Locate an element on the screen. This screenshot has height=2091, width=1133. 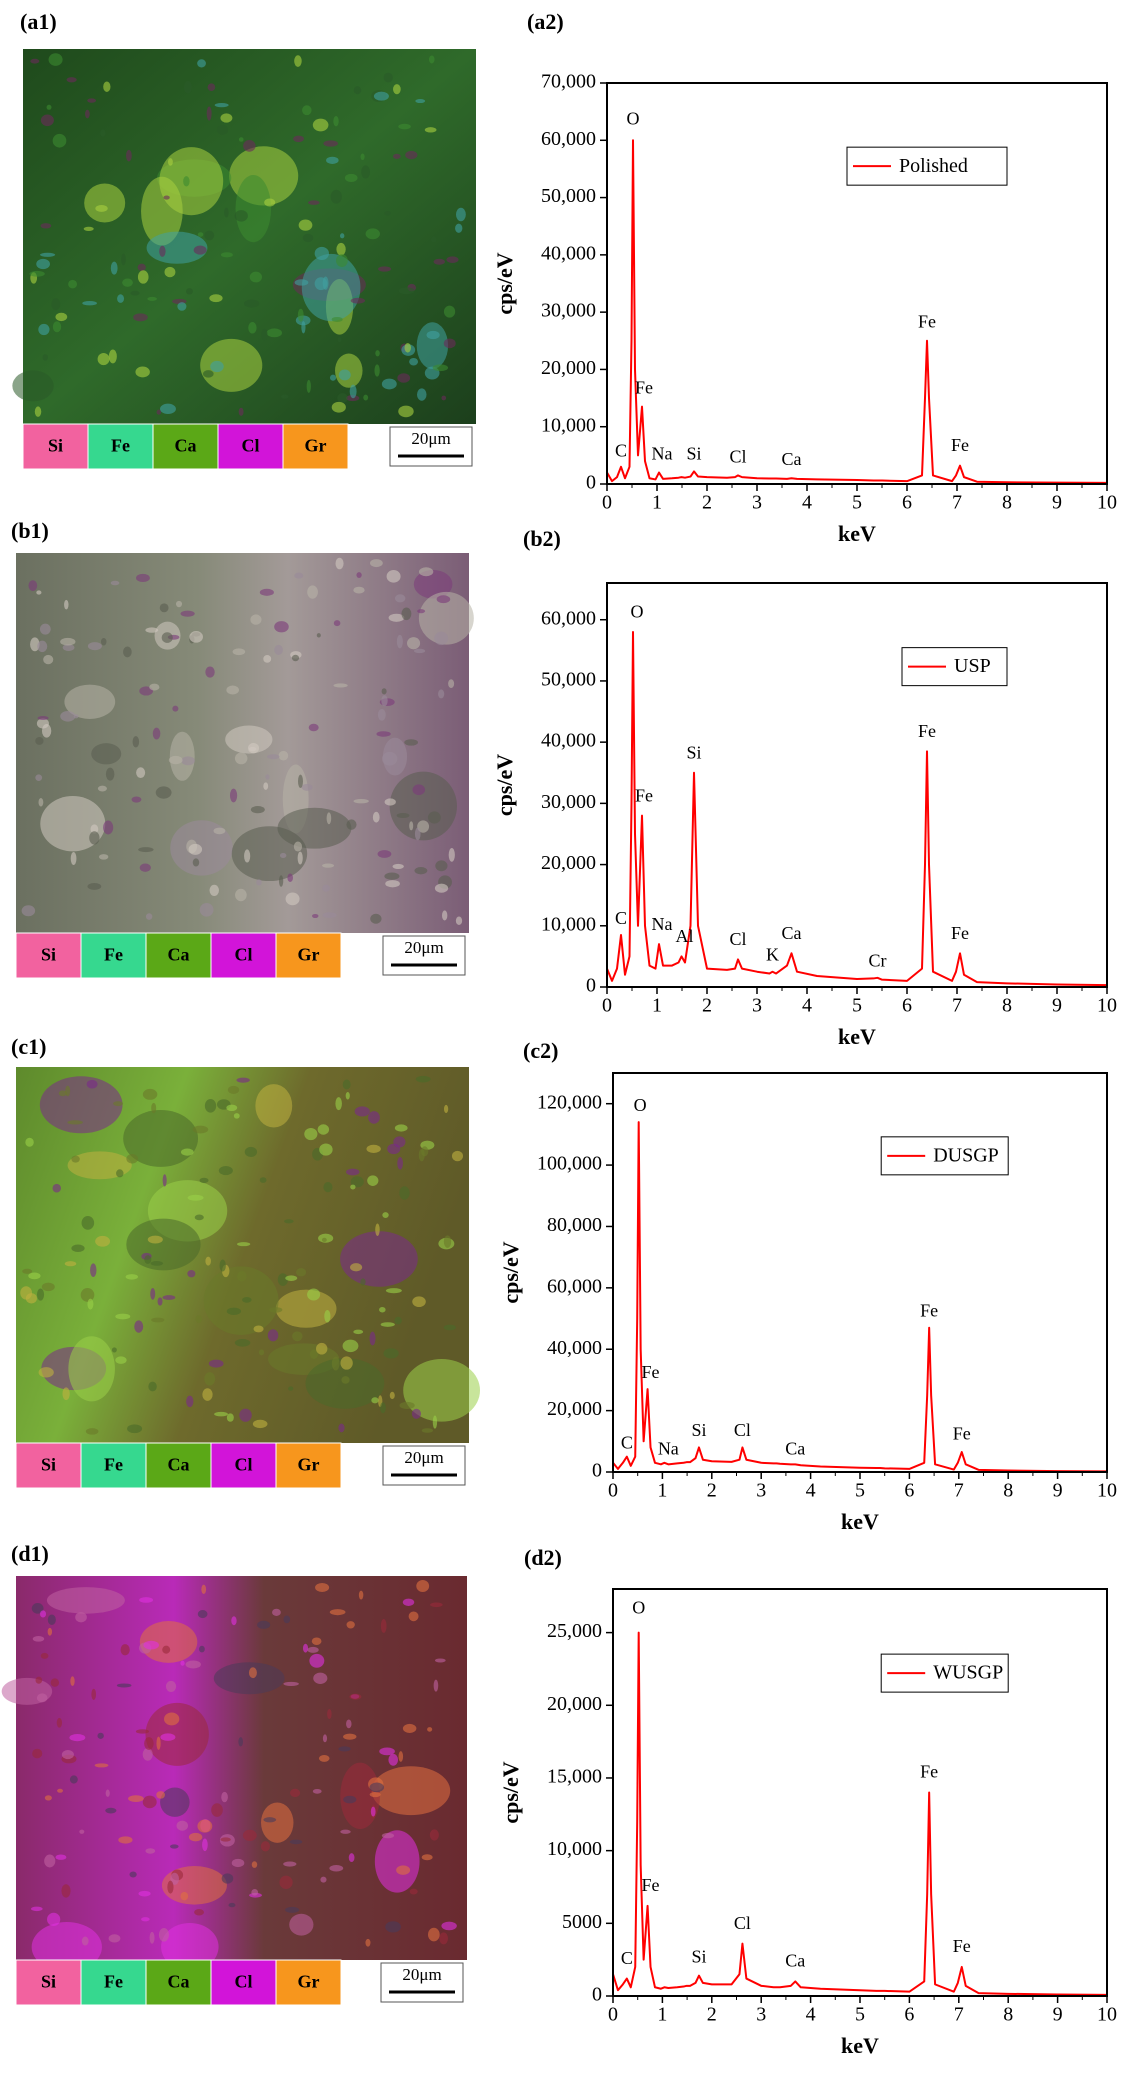
peak-label: K is located at coordinates (772, 955).